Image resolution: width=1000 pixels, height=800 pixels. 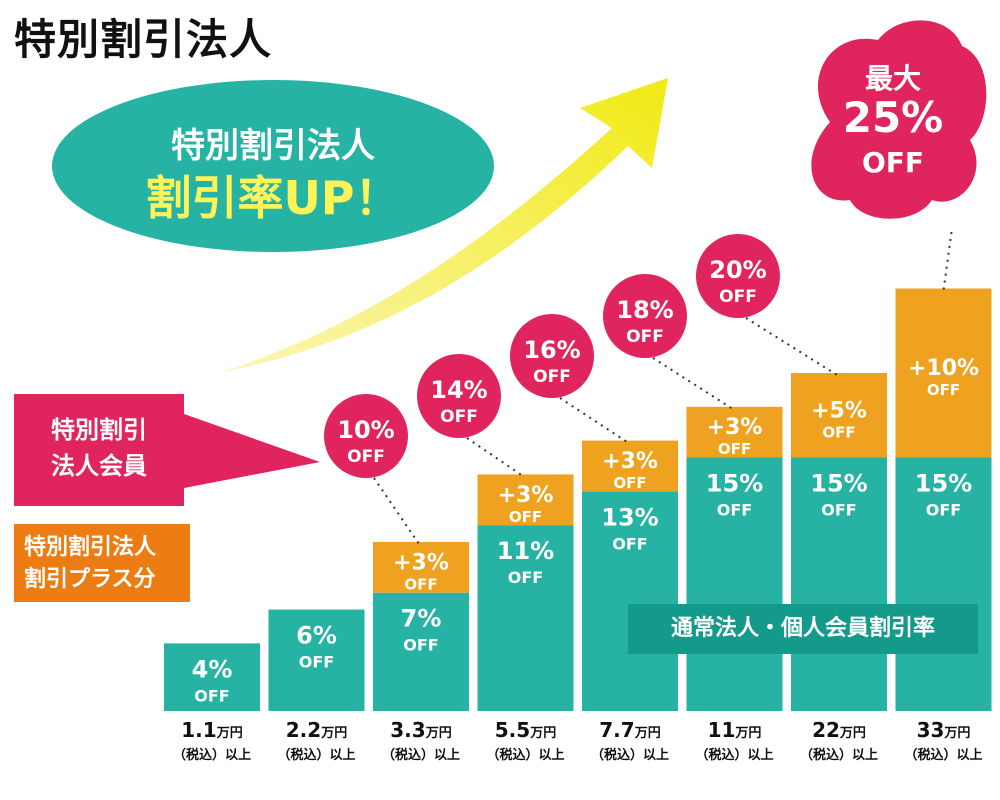 What do you see at coordinates (316, 755) in the screenshot?
I see `price-sub-1: （税込）以上` at bounding box center [316, 755].